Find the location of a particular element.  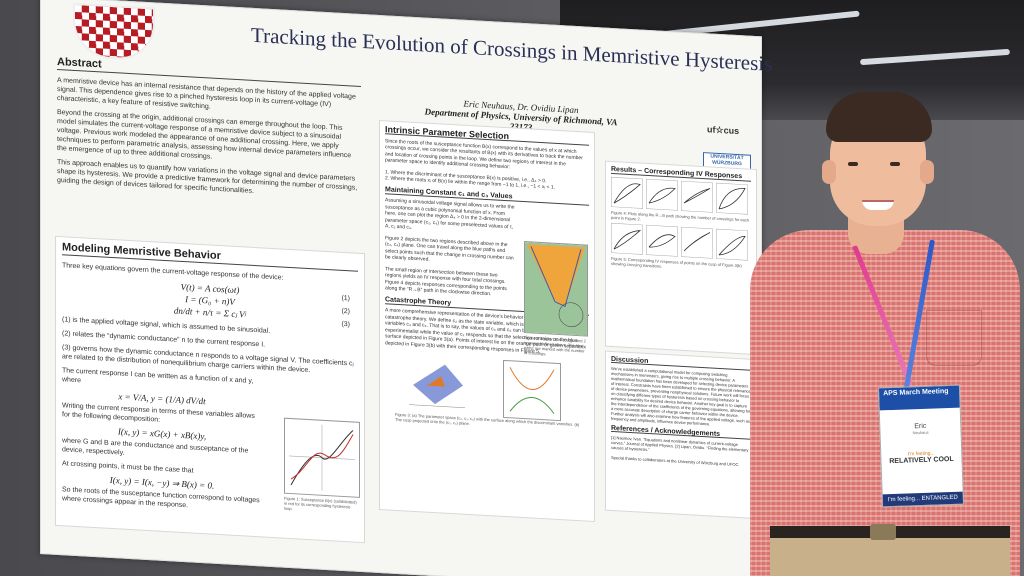

equation-number-2: (2) is located at coordinates (345, 311).